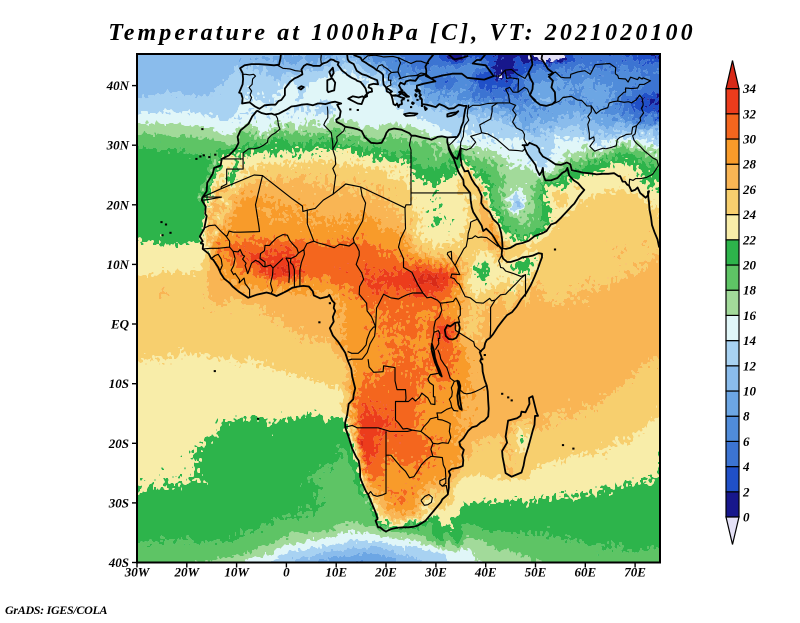 The image size is (800, 623). Describe the element at coordinates (536, 571) in the screenshot. I see `svg-text: 50E` at that location.